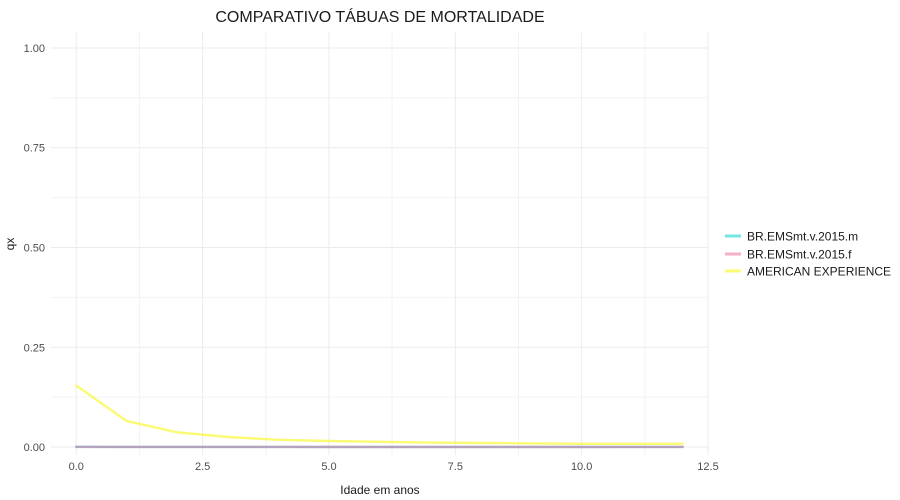 The height and width of the screenshot is (500, 900). What do you see at coordinates (394, 467) in the screenshot?
I see `x-axis-ticks: 0.0 2.5 5.0 7.5 10.0 12.5` at bounding box center [394, 467].